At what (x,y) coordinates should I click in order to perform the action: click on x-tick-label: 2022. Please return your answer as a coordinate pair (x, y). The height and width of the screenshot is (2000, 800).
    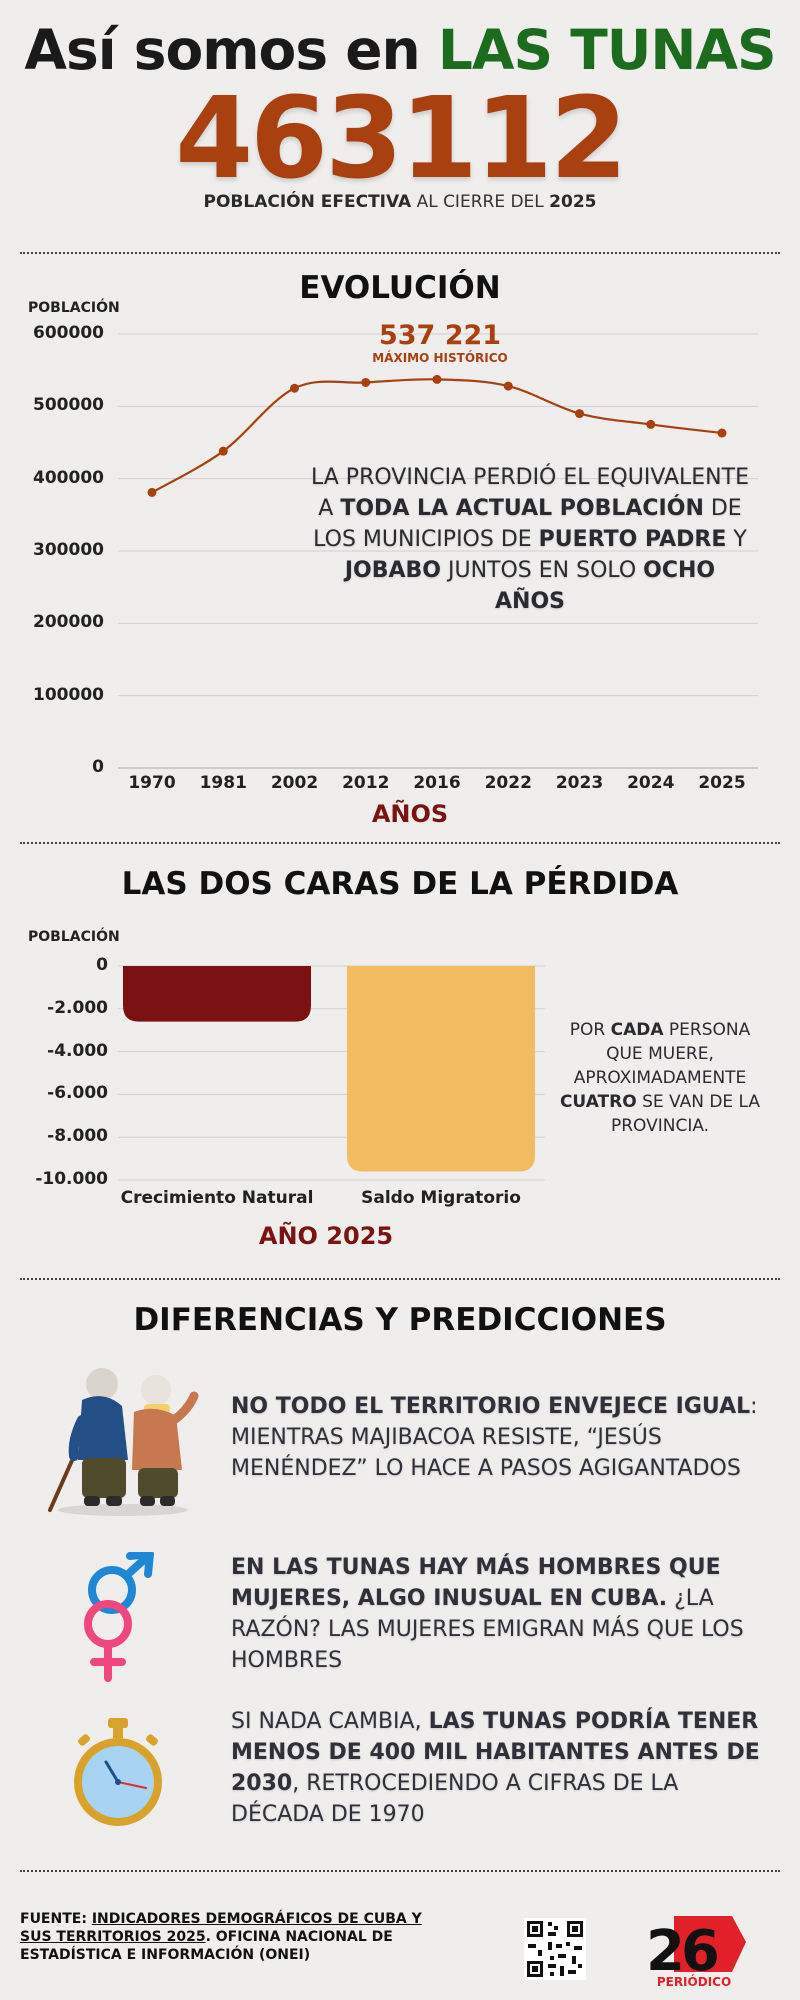
    Looking at the image, I should click on (508, 783).